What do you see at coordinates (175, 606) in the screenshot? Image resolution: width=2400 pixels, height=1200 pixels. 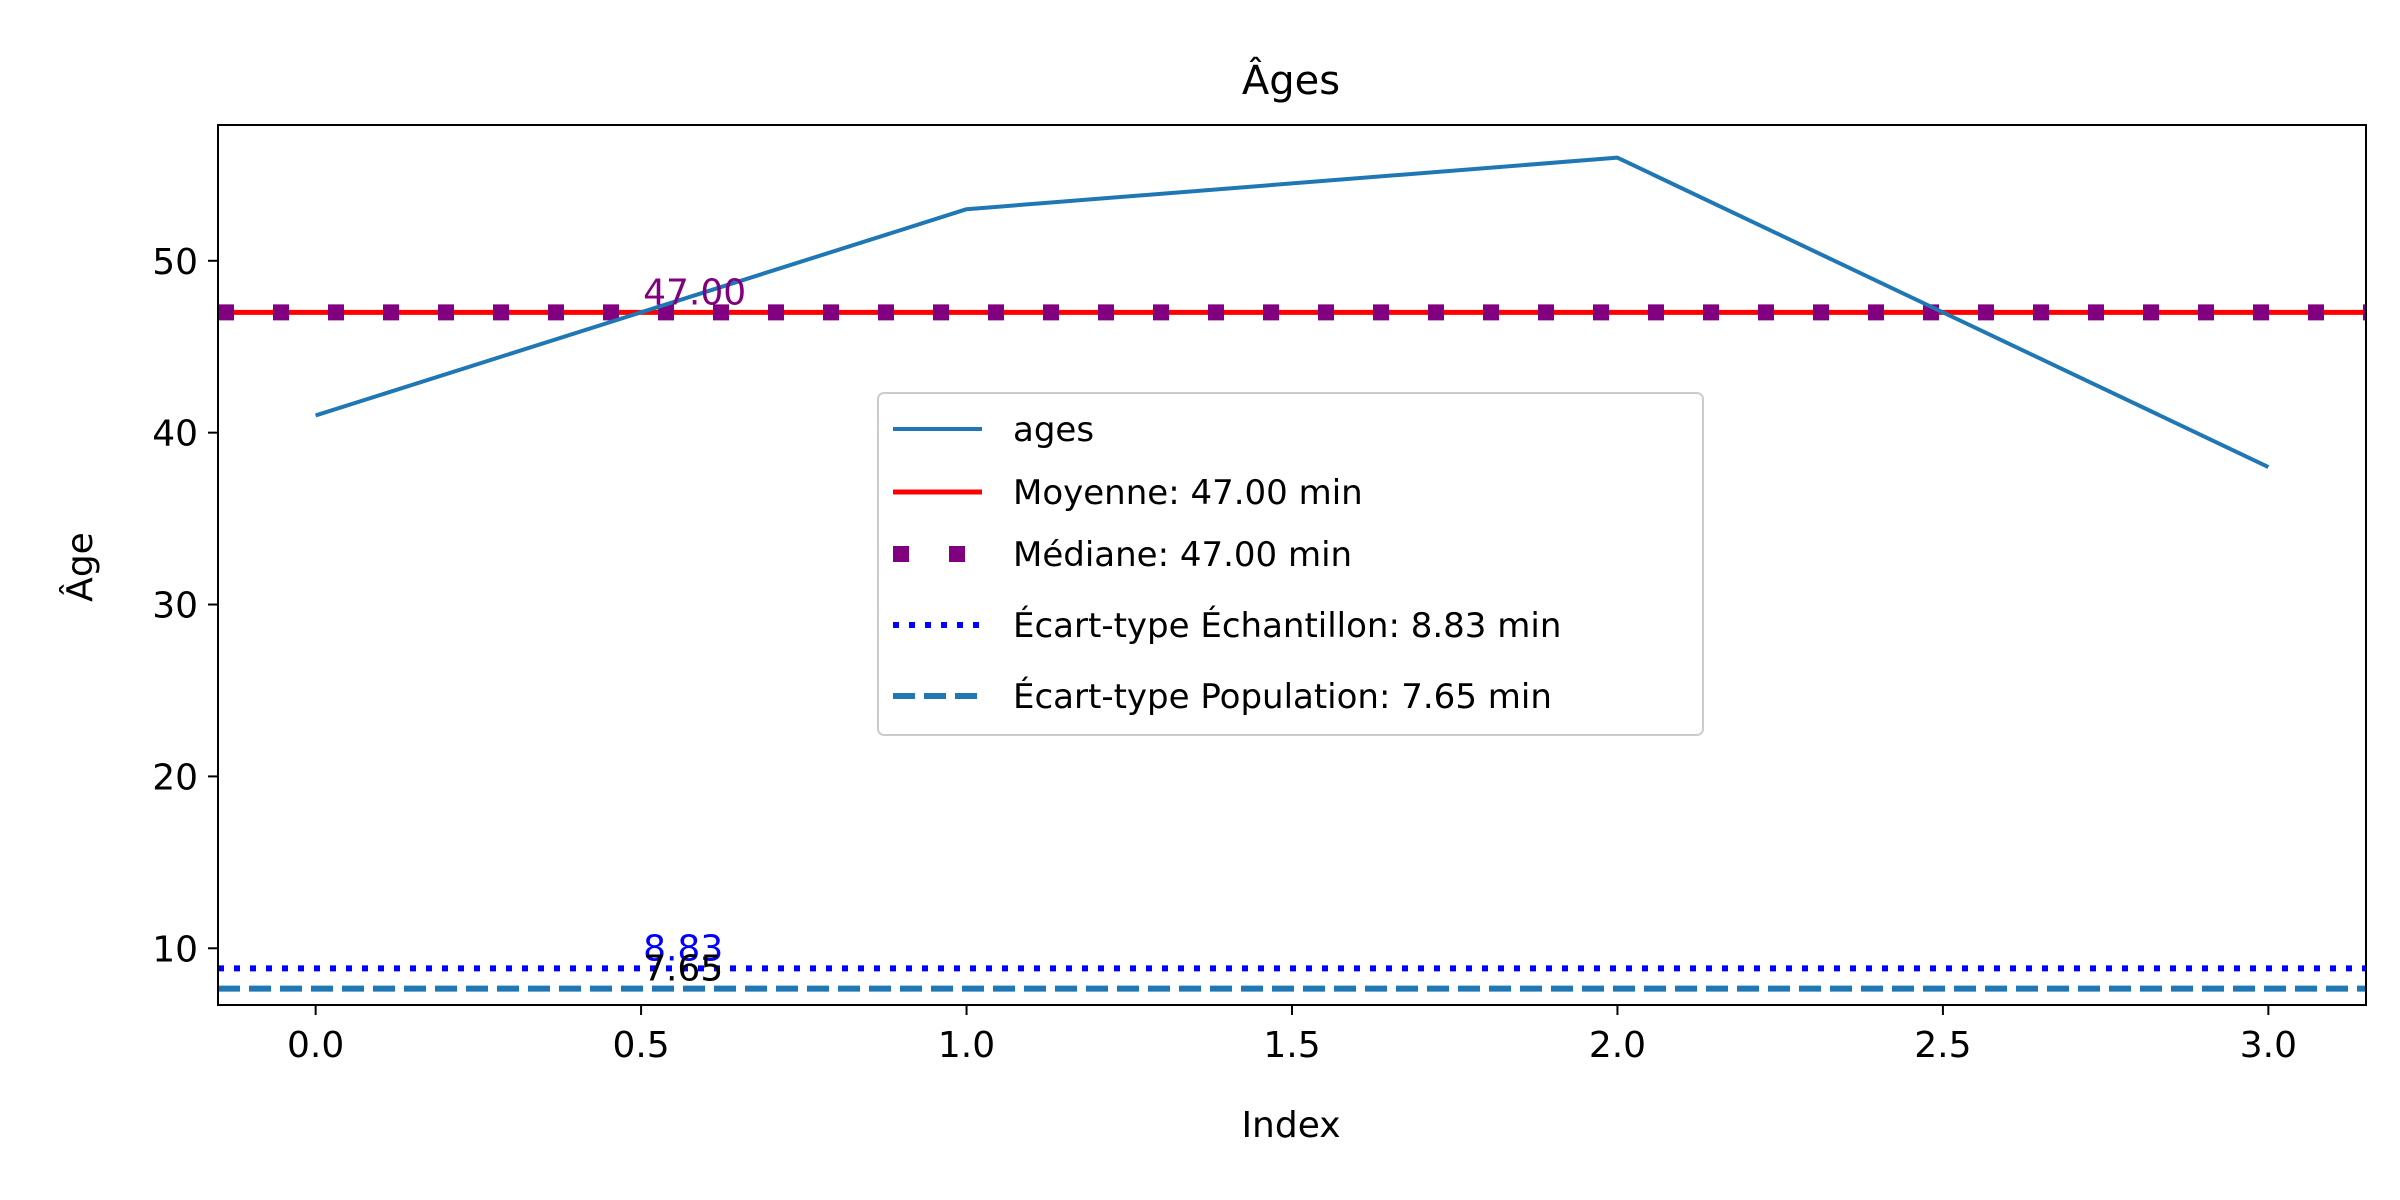 I see `y-tick-label-2: 30` at bounding box center [175, 606].